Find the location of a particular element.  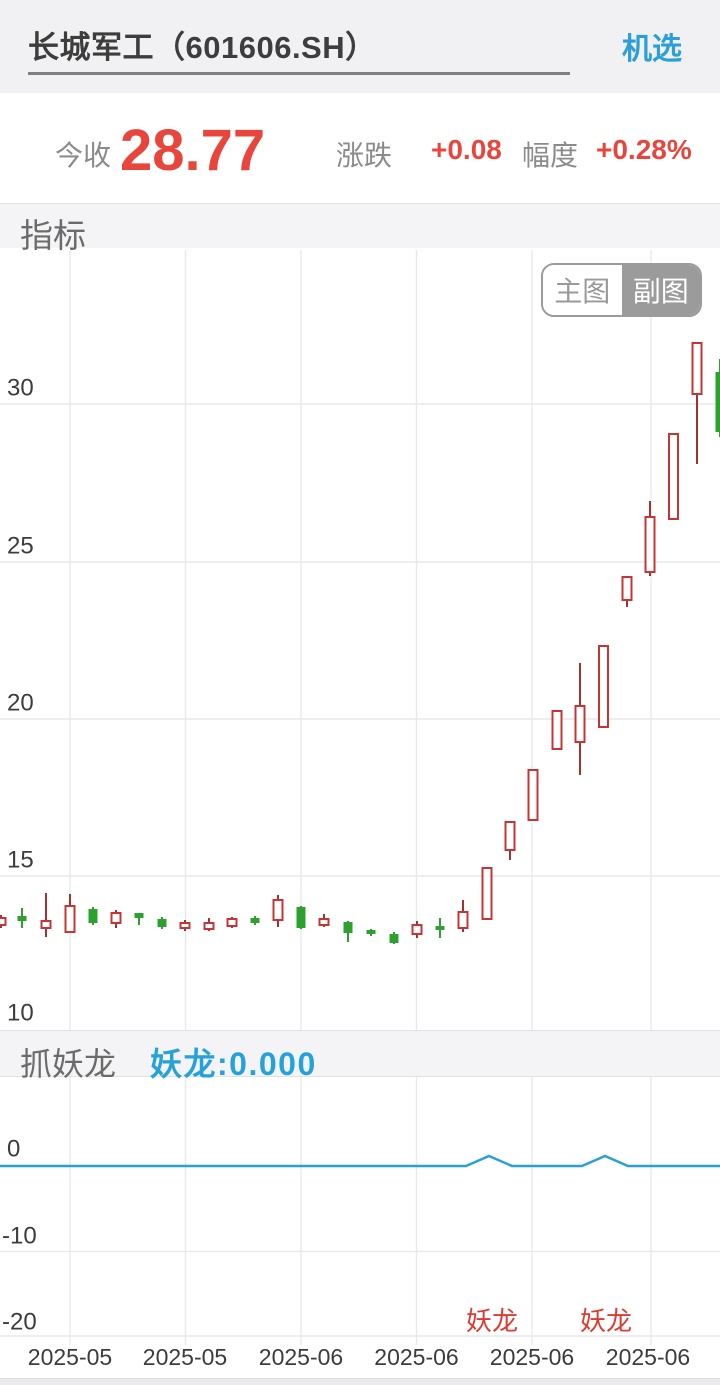

svg-text: 10 is located at coordinates (20, 1013).